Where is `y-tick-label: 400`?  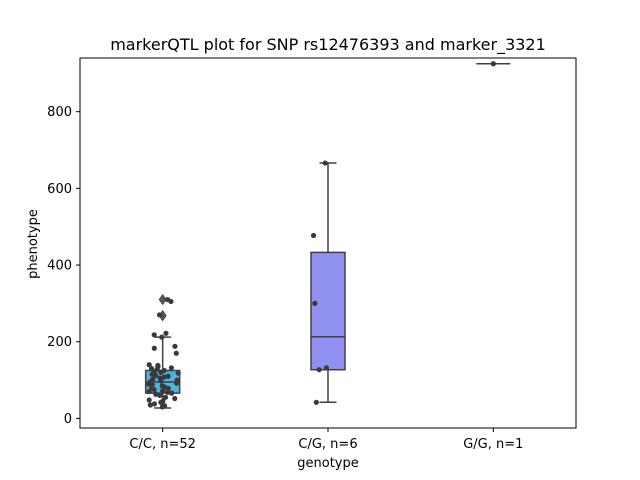 y-tick-label: 400 is located at coordinates (59, 266).